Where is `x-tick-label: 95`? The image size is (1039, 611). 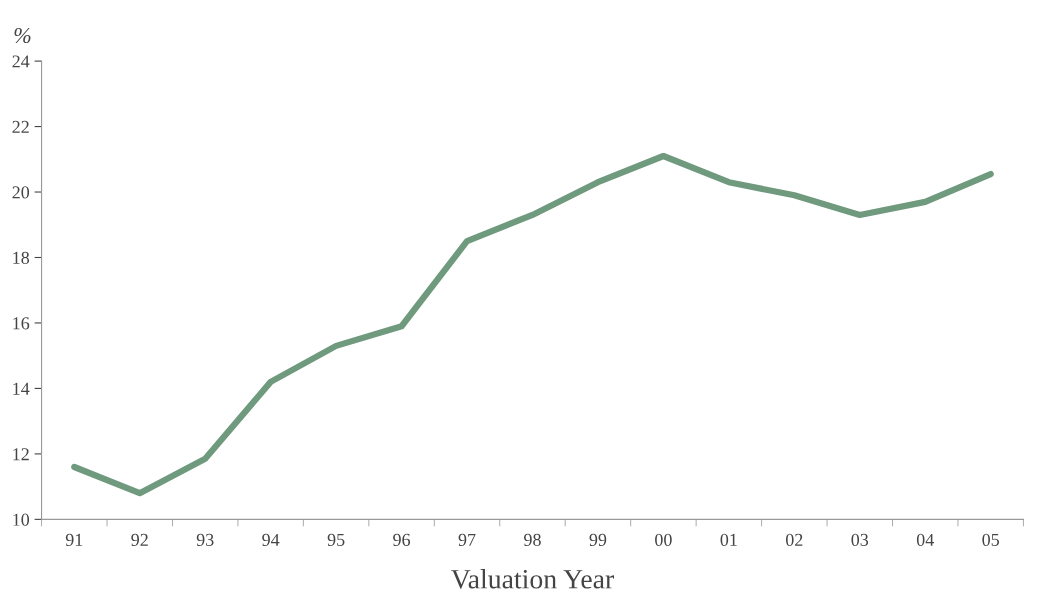 x-tick-label: 95 is located at coordinates (336, 539).